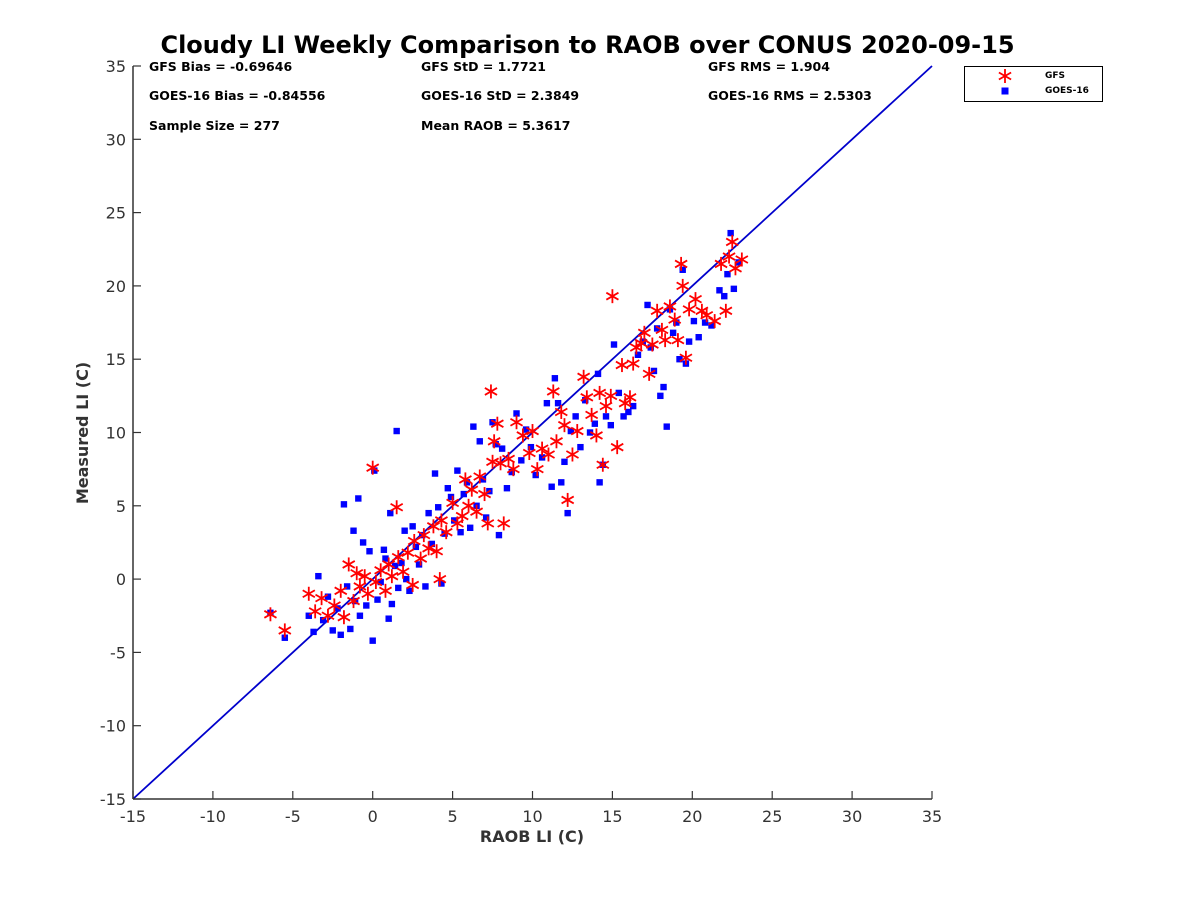 The image size is (1200, 900). Describe the element at coordinates (113, 799) in the screenshot. I see `y-tick-label: -15` at that location.